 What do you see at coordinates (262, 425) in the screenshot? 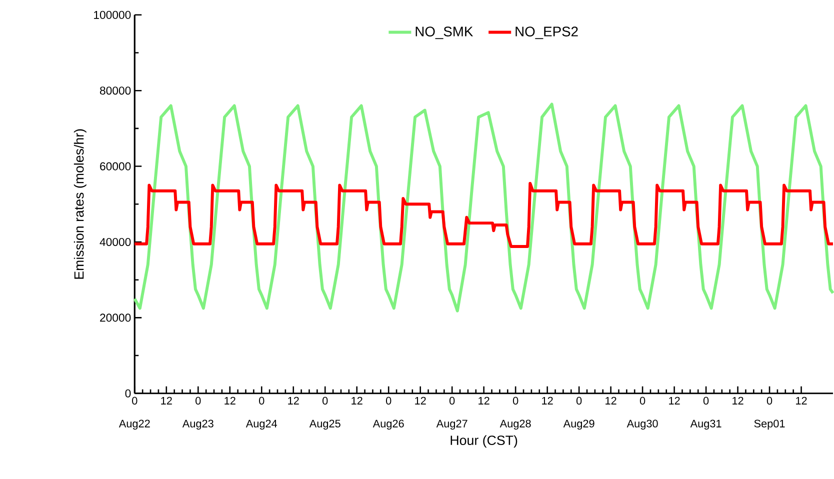
I see `x2-tick-label: Aug24` at bounding box center [262, 425].